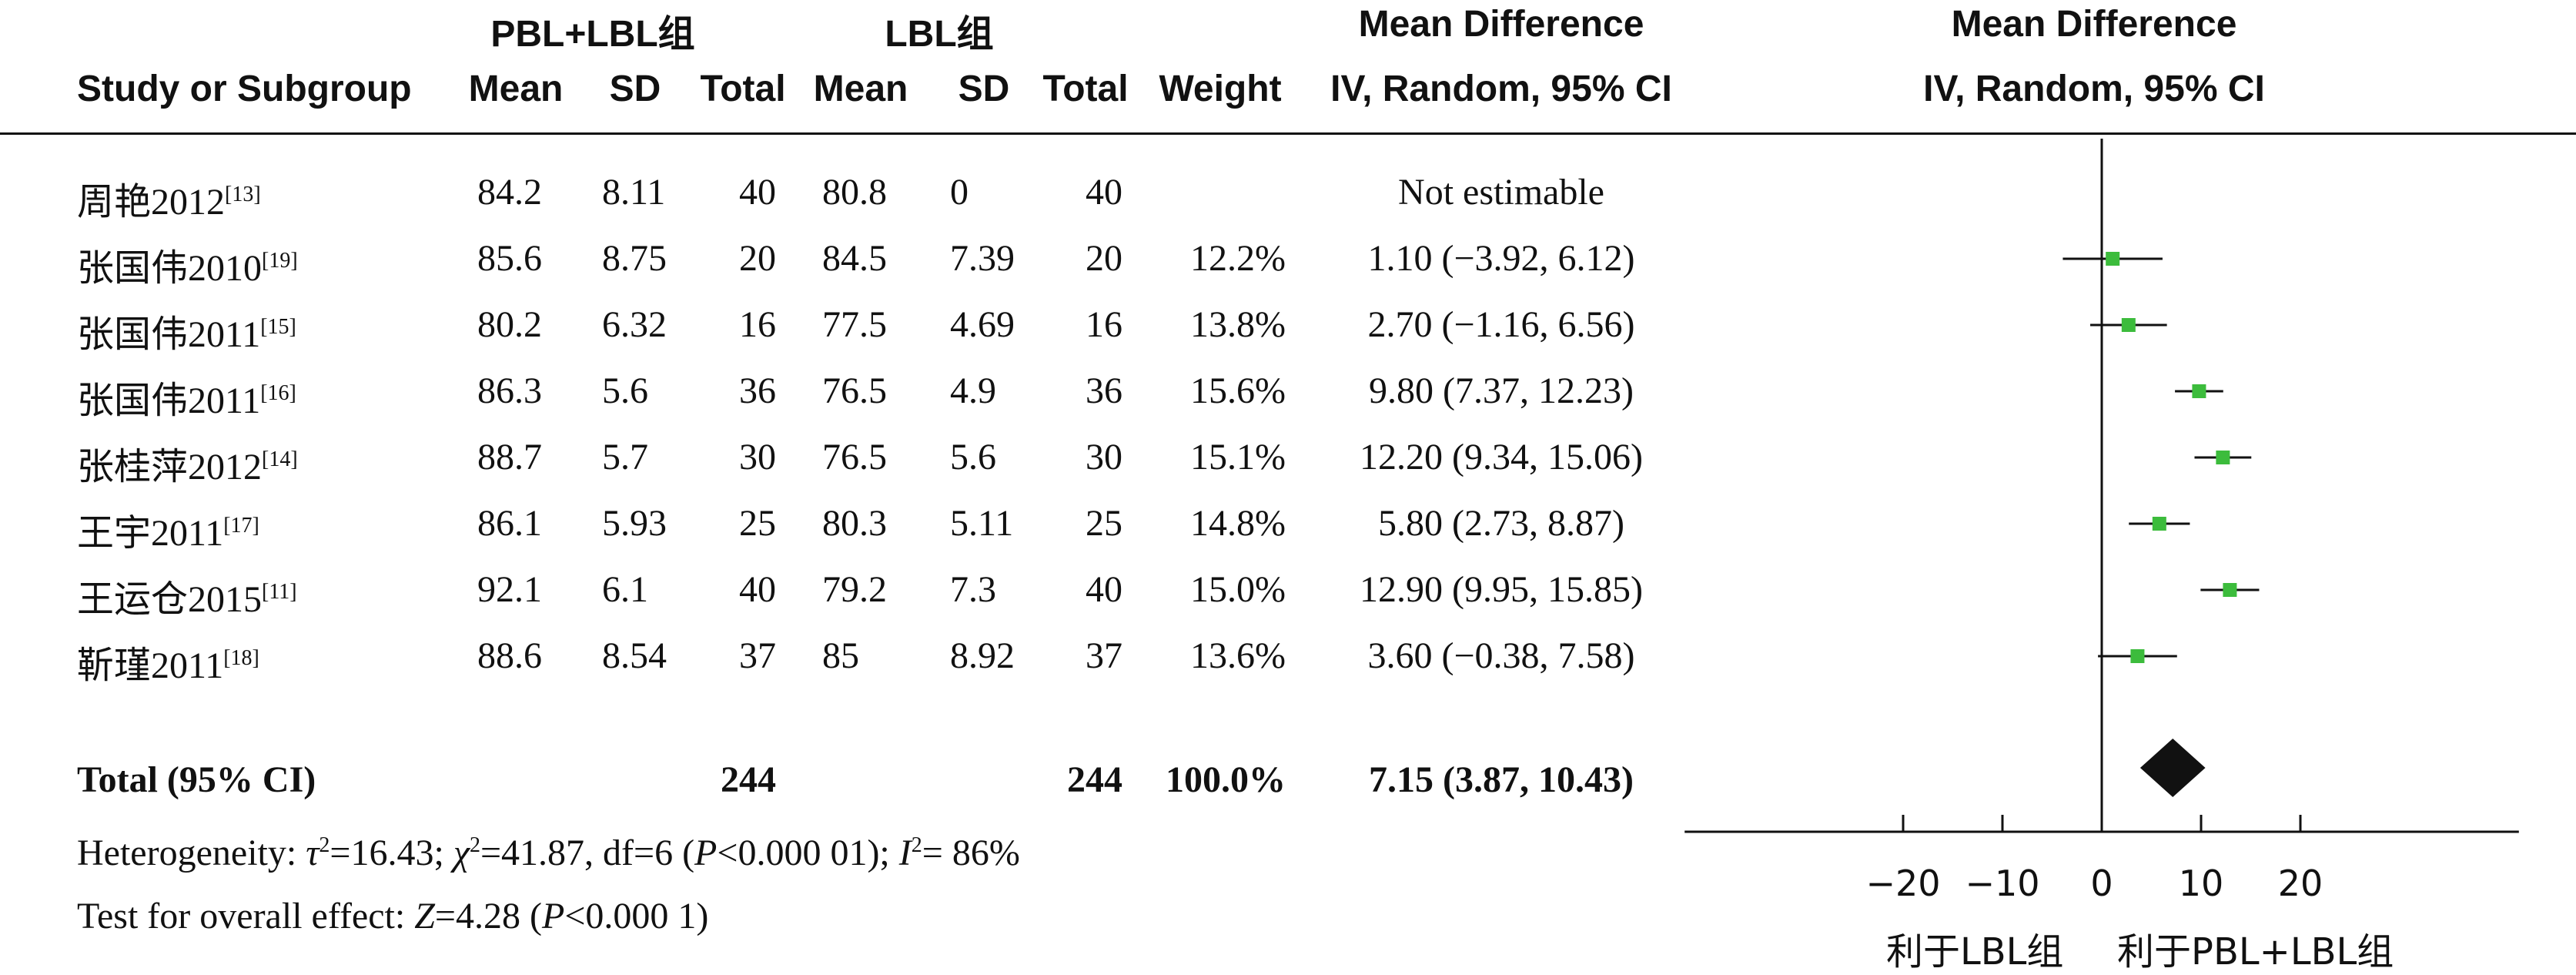 This screenshot has height=975, width=2576. I want to click on study-ctrl-sd: 0, so click(960, 193).